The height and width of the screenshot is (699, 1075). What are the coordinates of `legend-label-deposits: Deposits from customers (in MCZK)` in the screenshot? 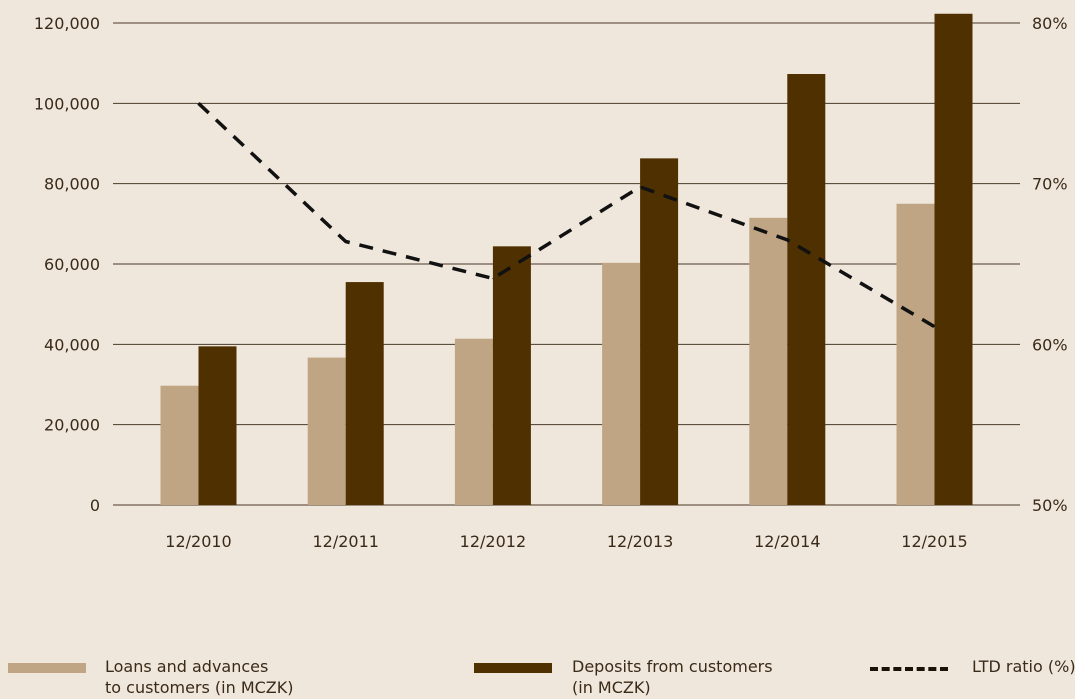 It's located at (672, 677).